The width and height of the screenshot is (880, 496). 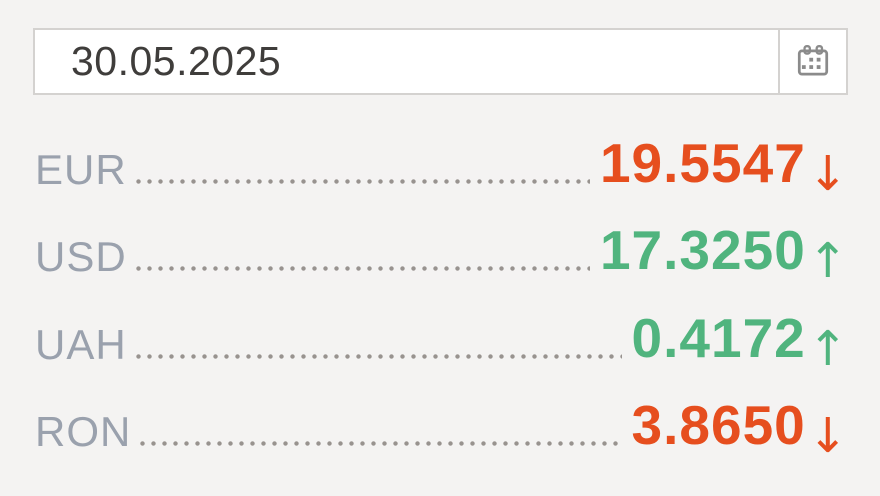 I want to click on currency-code: USD, so click(x=81, y=256).